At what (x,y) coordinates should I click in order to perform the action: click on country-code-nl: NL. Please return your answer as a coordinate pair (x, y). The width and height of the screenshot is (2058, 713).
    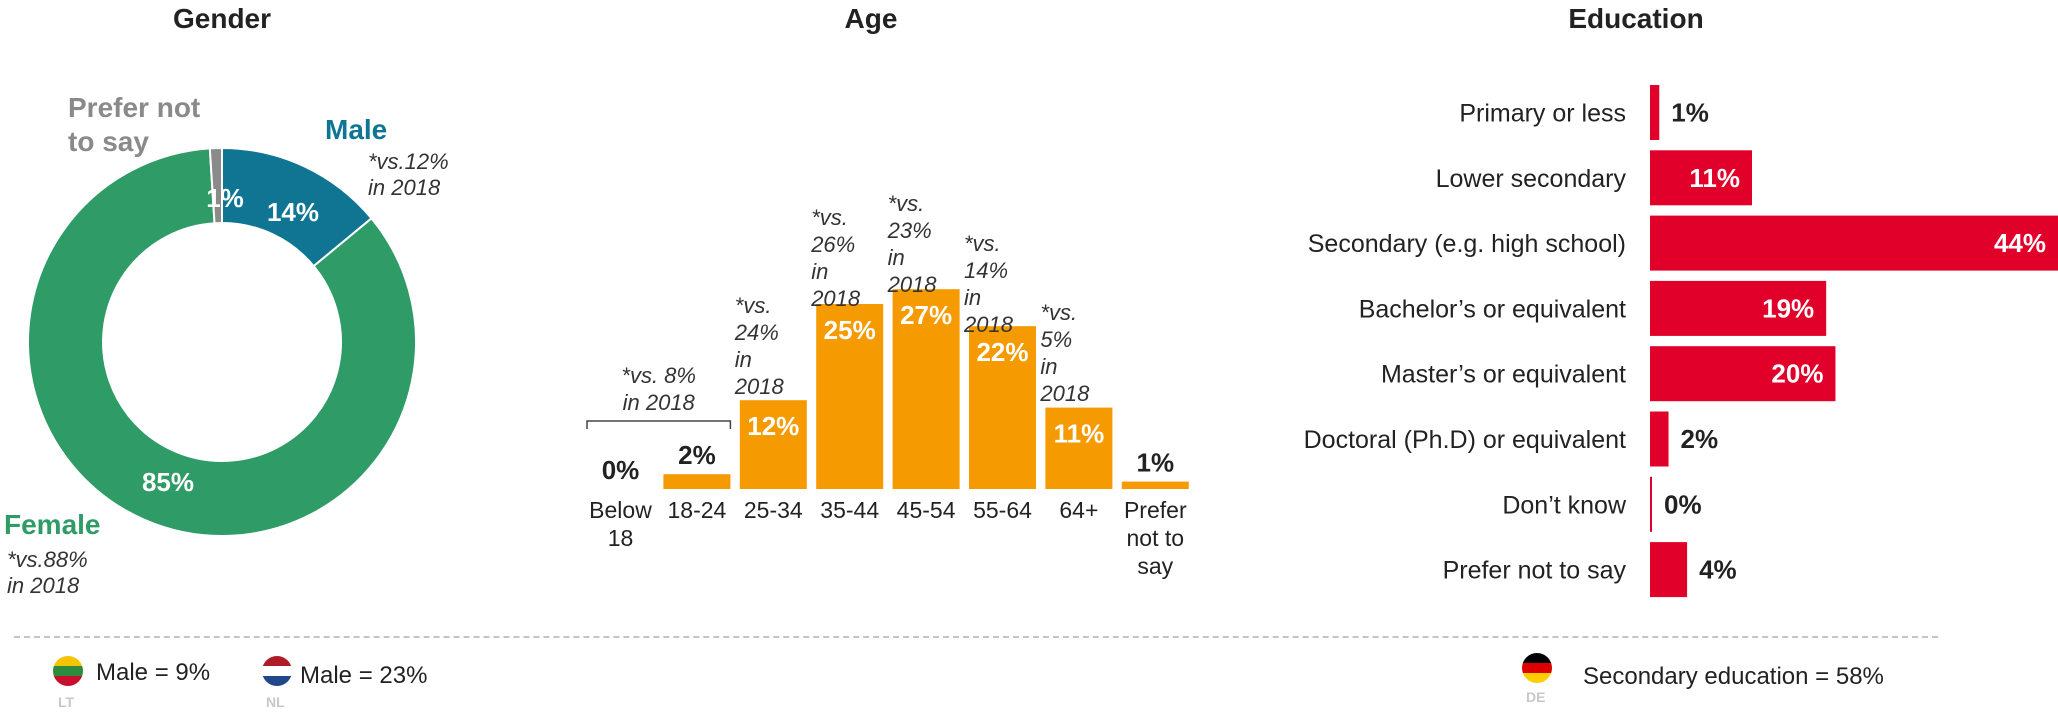
    Looking at the image, I should click on (275, 702).